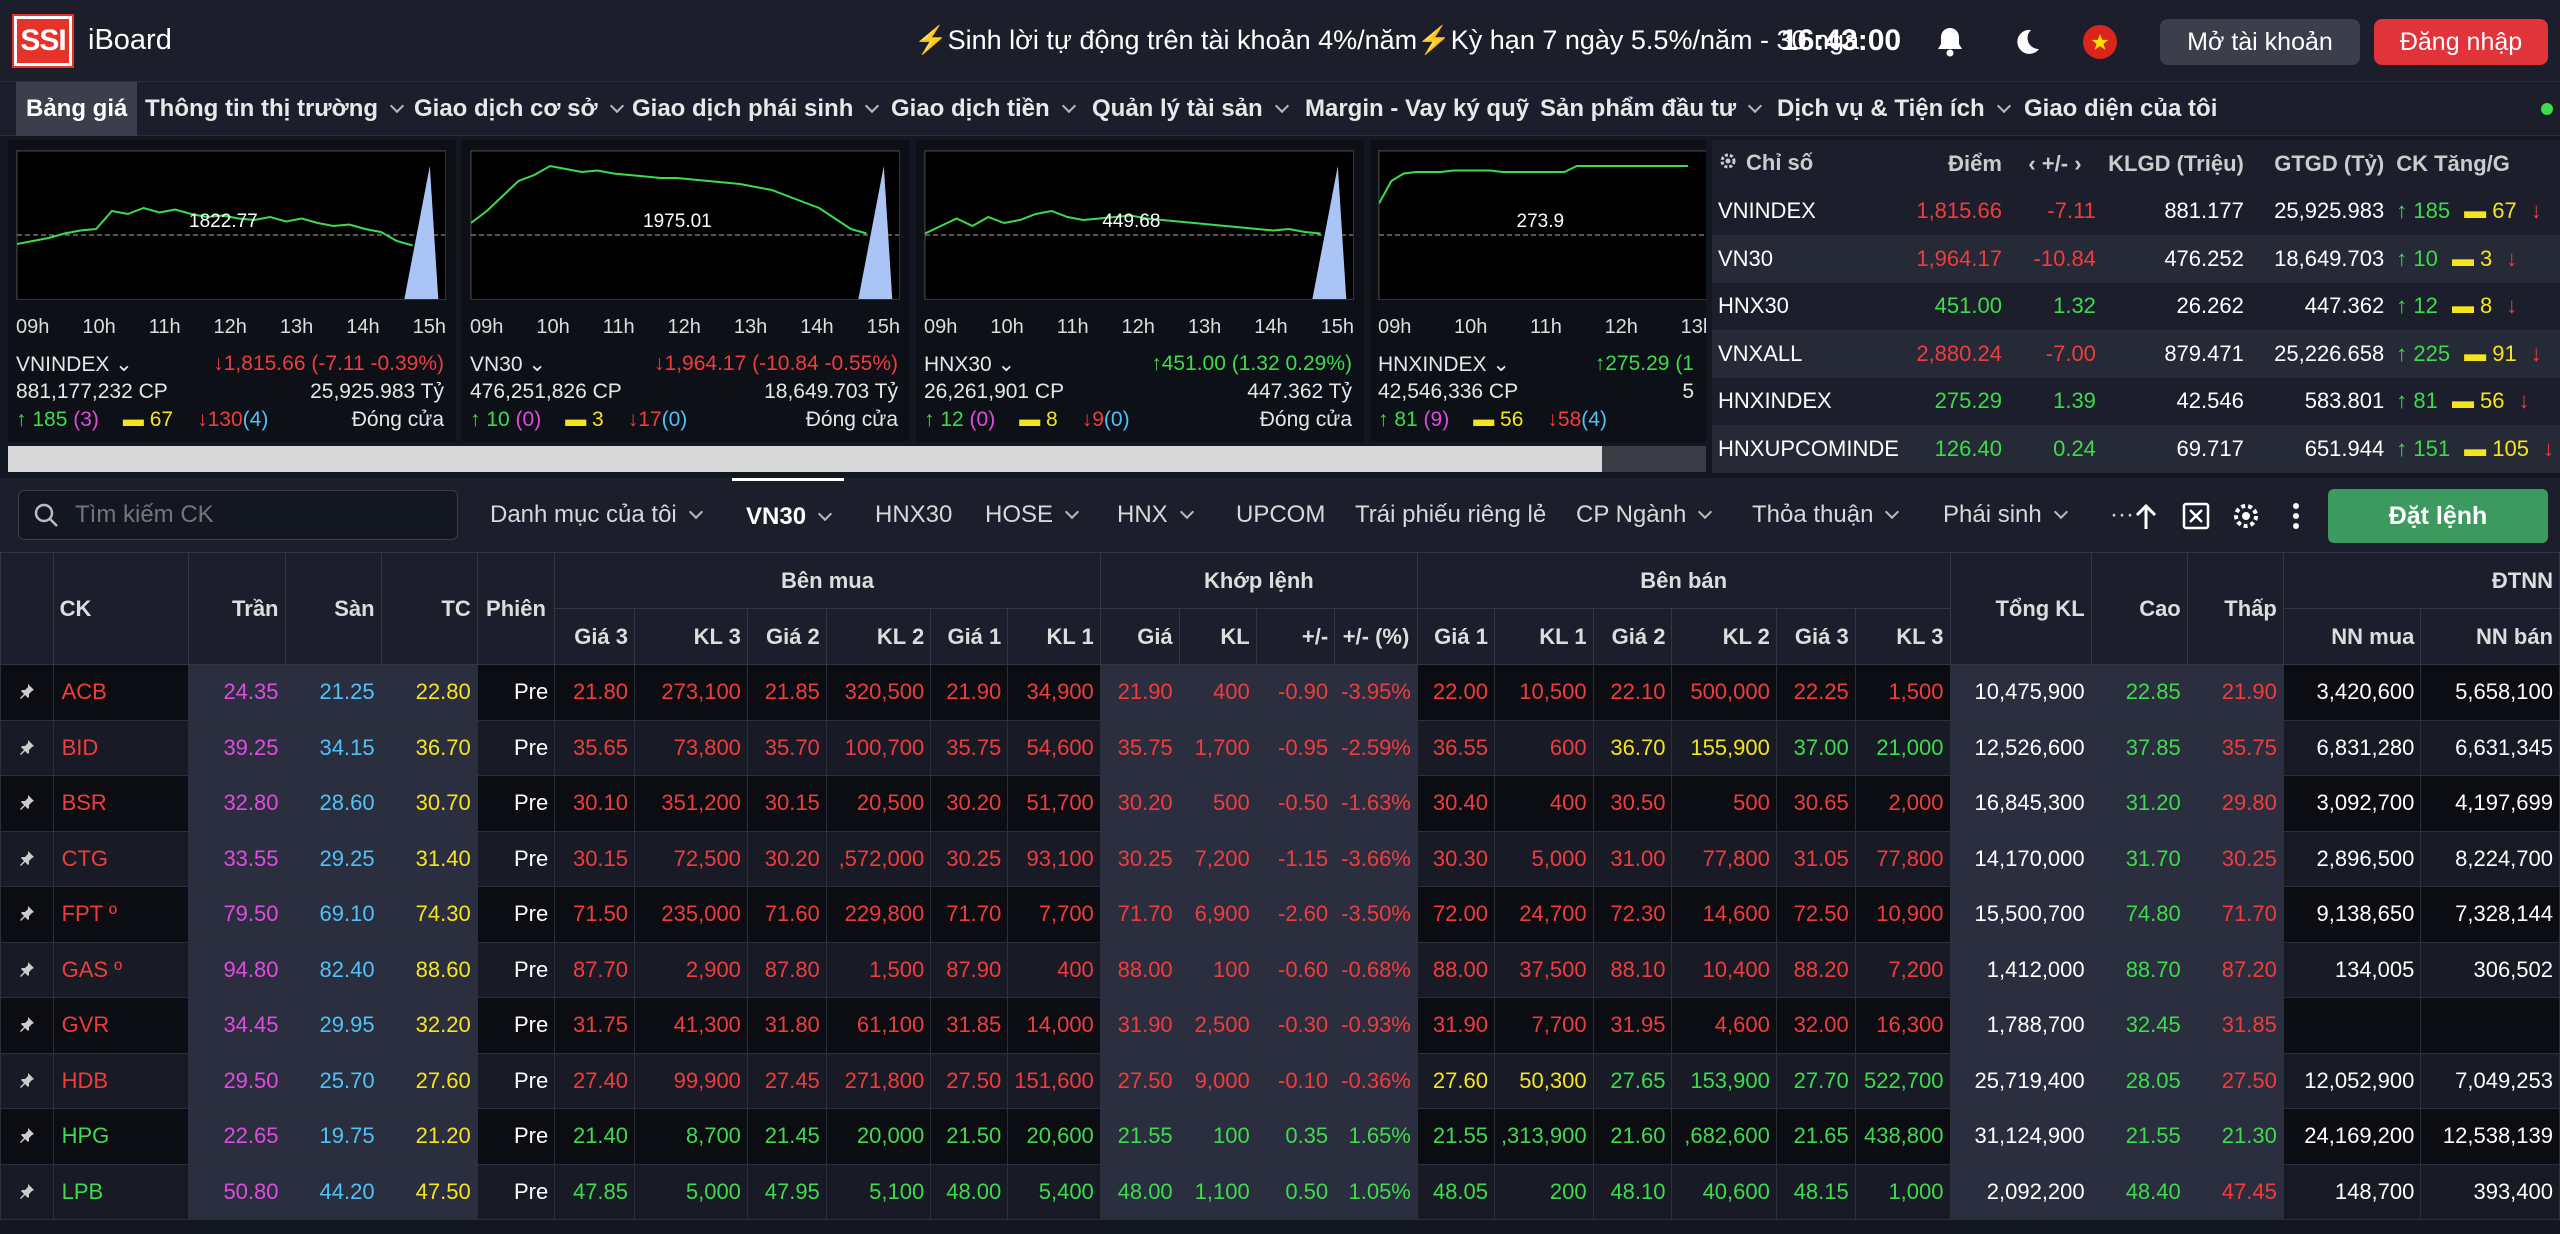 This screenshot has width=2560, height=1234. What do you see at coordinates (1450, 515) in the screenshot?
I see `tab-trai-phieu-rieng-le: Trái phiếu riêng lẻ` at bounding box center [1450, 515].